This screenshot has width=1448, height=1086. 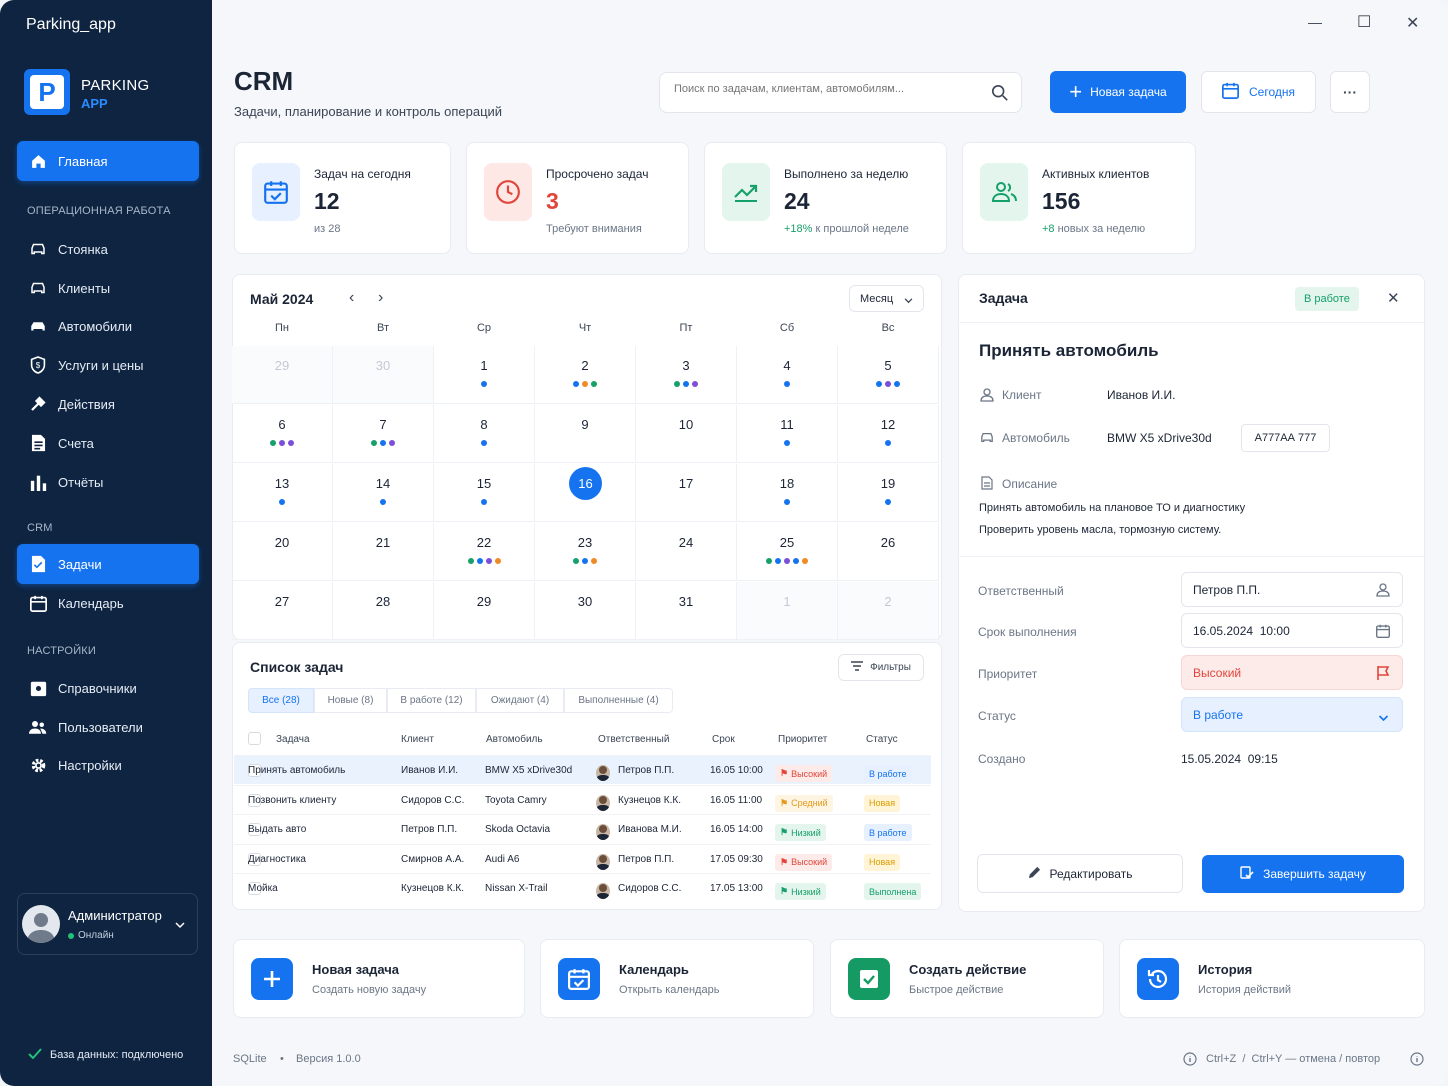 What do you see at coordinates (888, 434) in the screenshot?
I see `calendar-day: 12` at bounding box center [888, 434].